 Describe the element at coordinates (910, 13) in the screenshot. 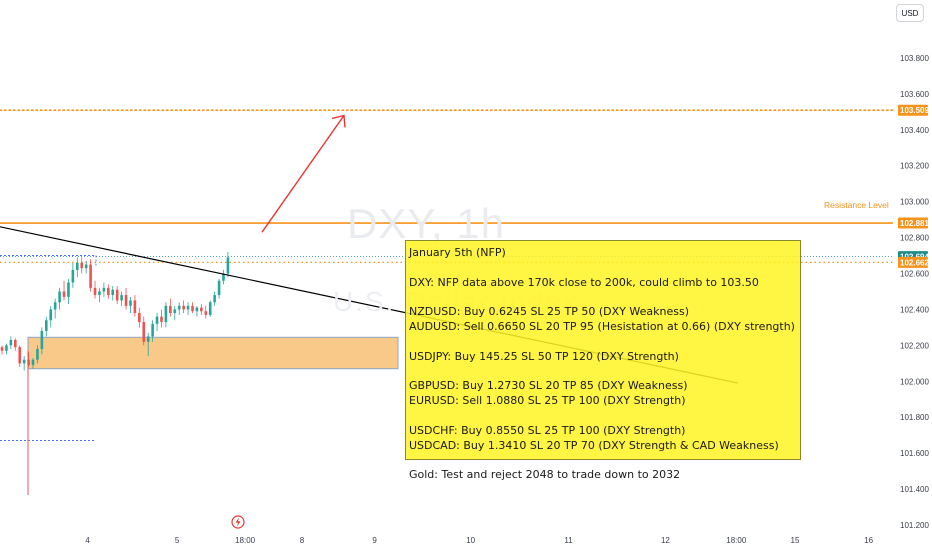

I see `currency-button: USD` at that location.